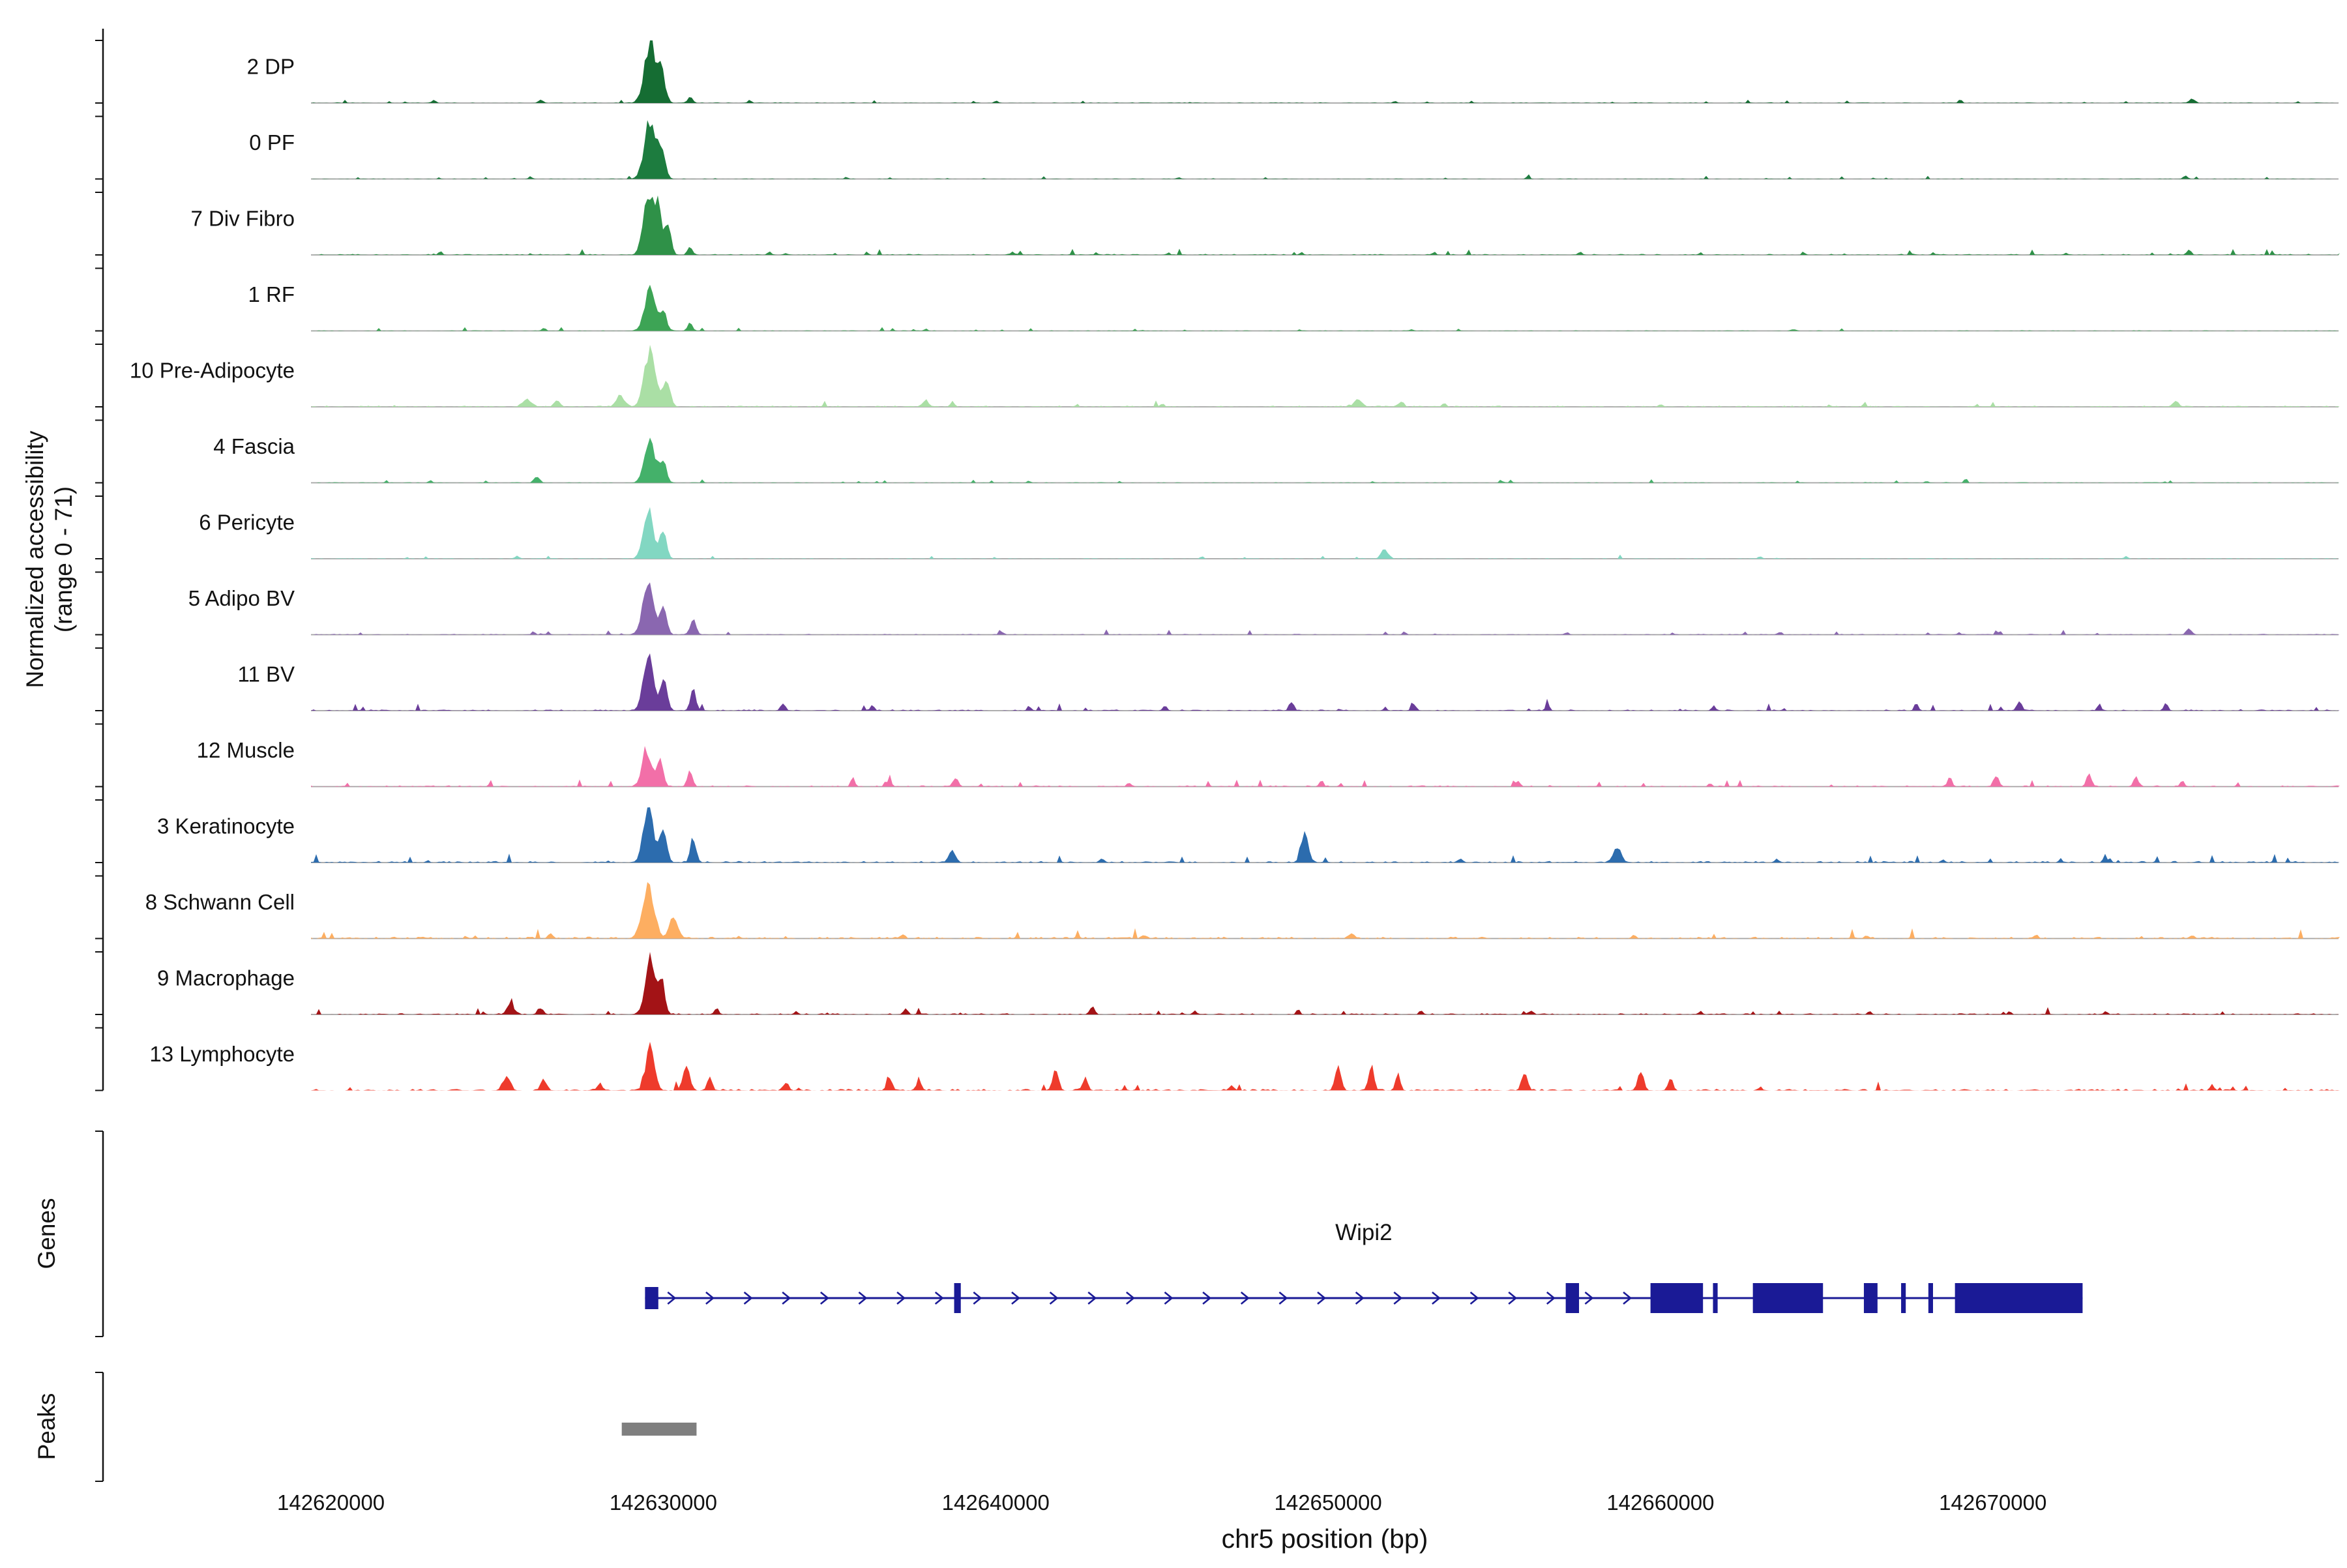  Describe the element at coordinates (222, 1054) in the screenshot. I see `track-label-13-lymphocyte: 13 Lymphocyte` at that location.